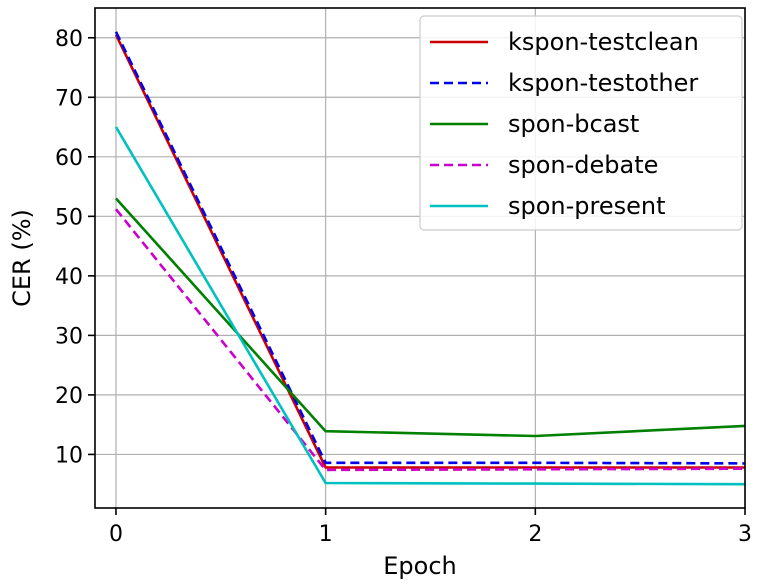 This screenshot has height=583, width=767. I want to click on y-tick-label: 10, so click(69, 455).